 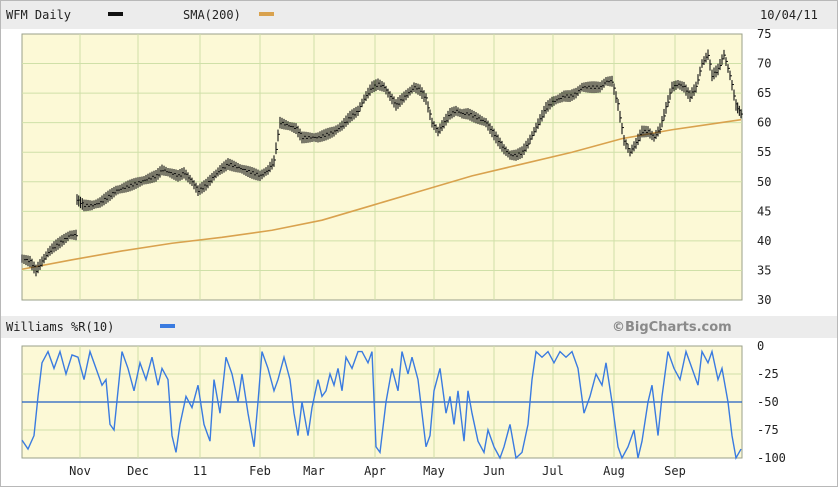 What do you see at coordinates (200, 471) in the screenshot?
I see `x-tick-label: 11` at bounding box center [200, 471].